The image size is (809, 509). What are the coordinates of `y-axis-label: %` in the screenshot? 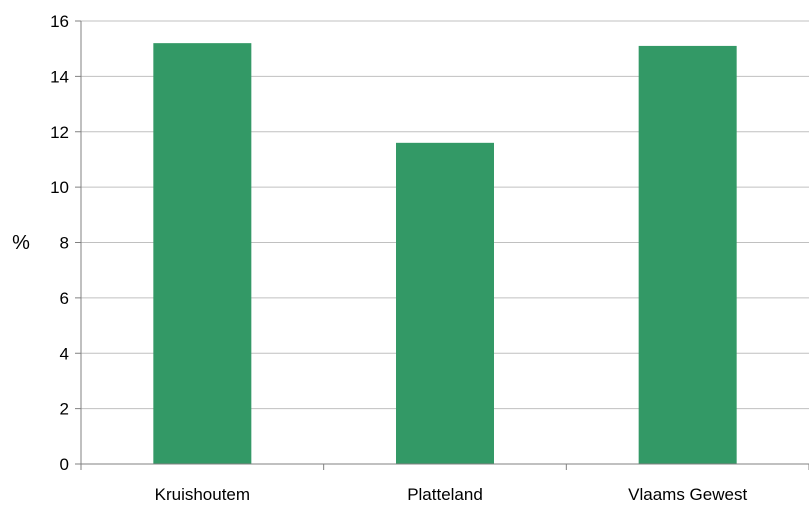 It's located at (21, 243).